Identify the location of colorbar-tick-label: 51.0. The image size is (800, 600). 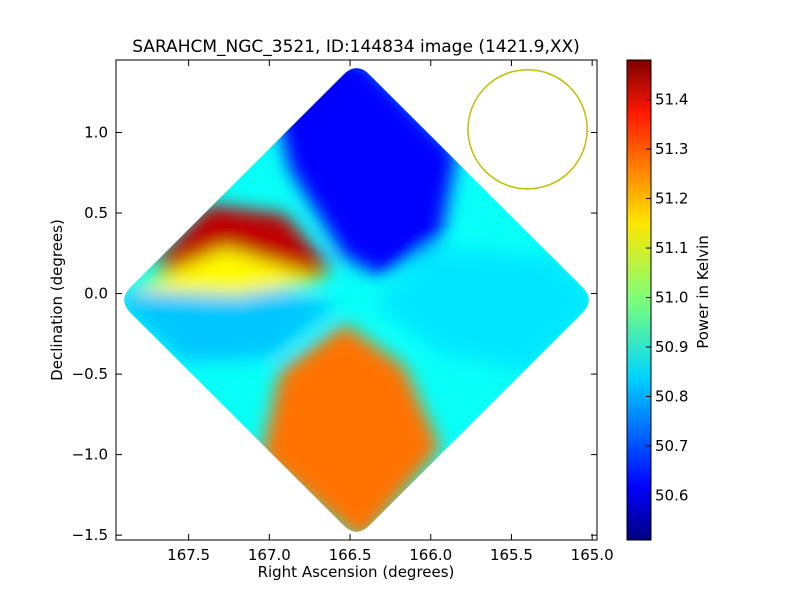
(671, 298).